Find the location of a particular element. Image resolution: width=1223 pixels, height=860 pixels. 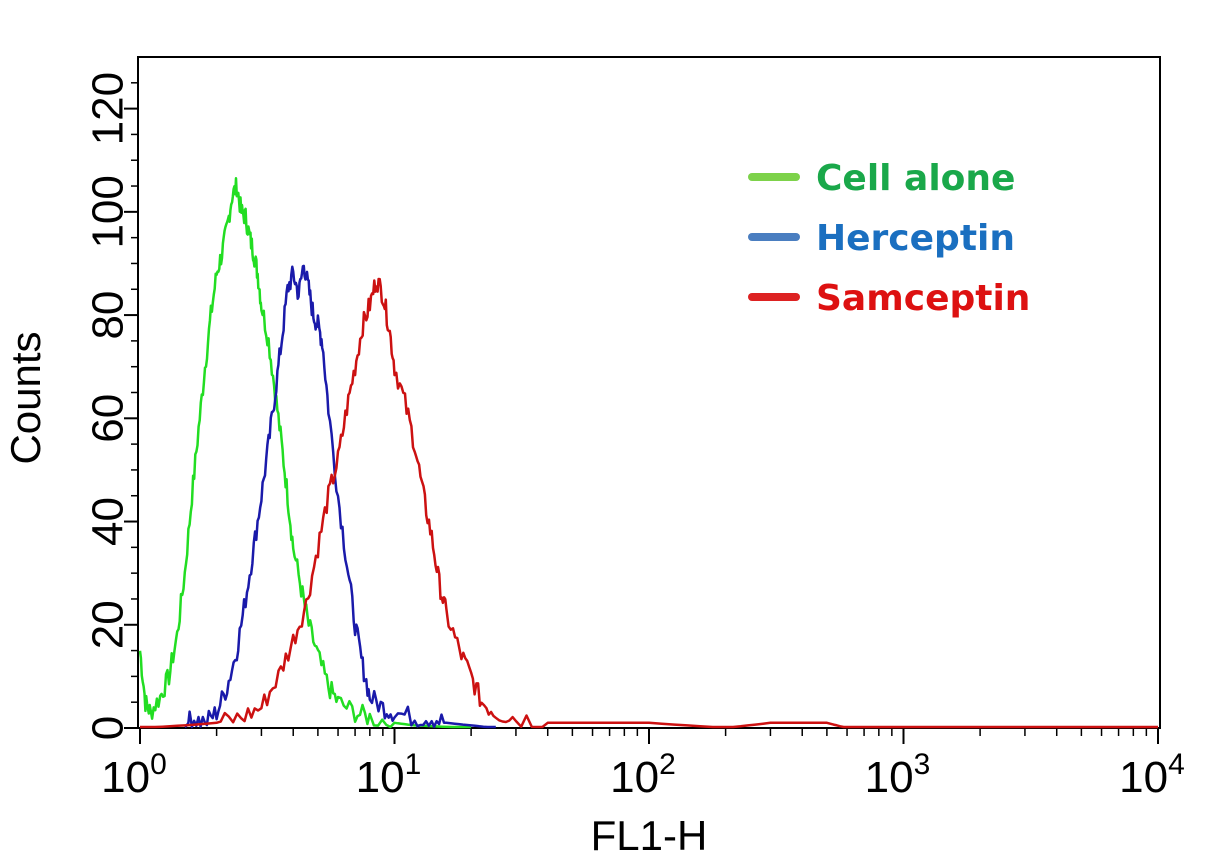

y-axis-ticks: 0 20 40 60 80 100 120 is located at coordinates (111, 406).